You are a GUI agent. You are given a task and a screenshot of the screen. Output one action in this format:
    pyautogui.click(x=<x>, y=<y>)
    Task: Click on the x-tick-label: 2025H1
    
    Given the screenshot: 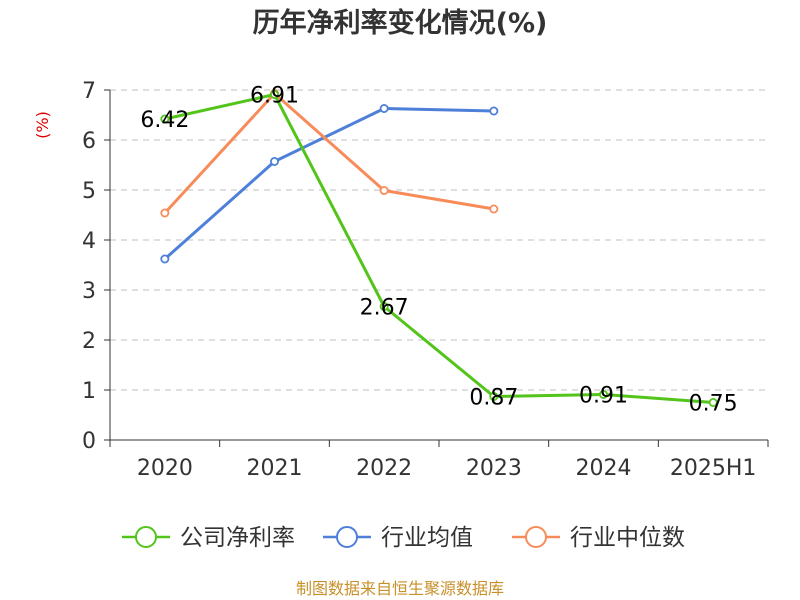 What is the action you would take?
    pyautogui.click(x=713, y=468)
    